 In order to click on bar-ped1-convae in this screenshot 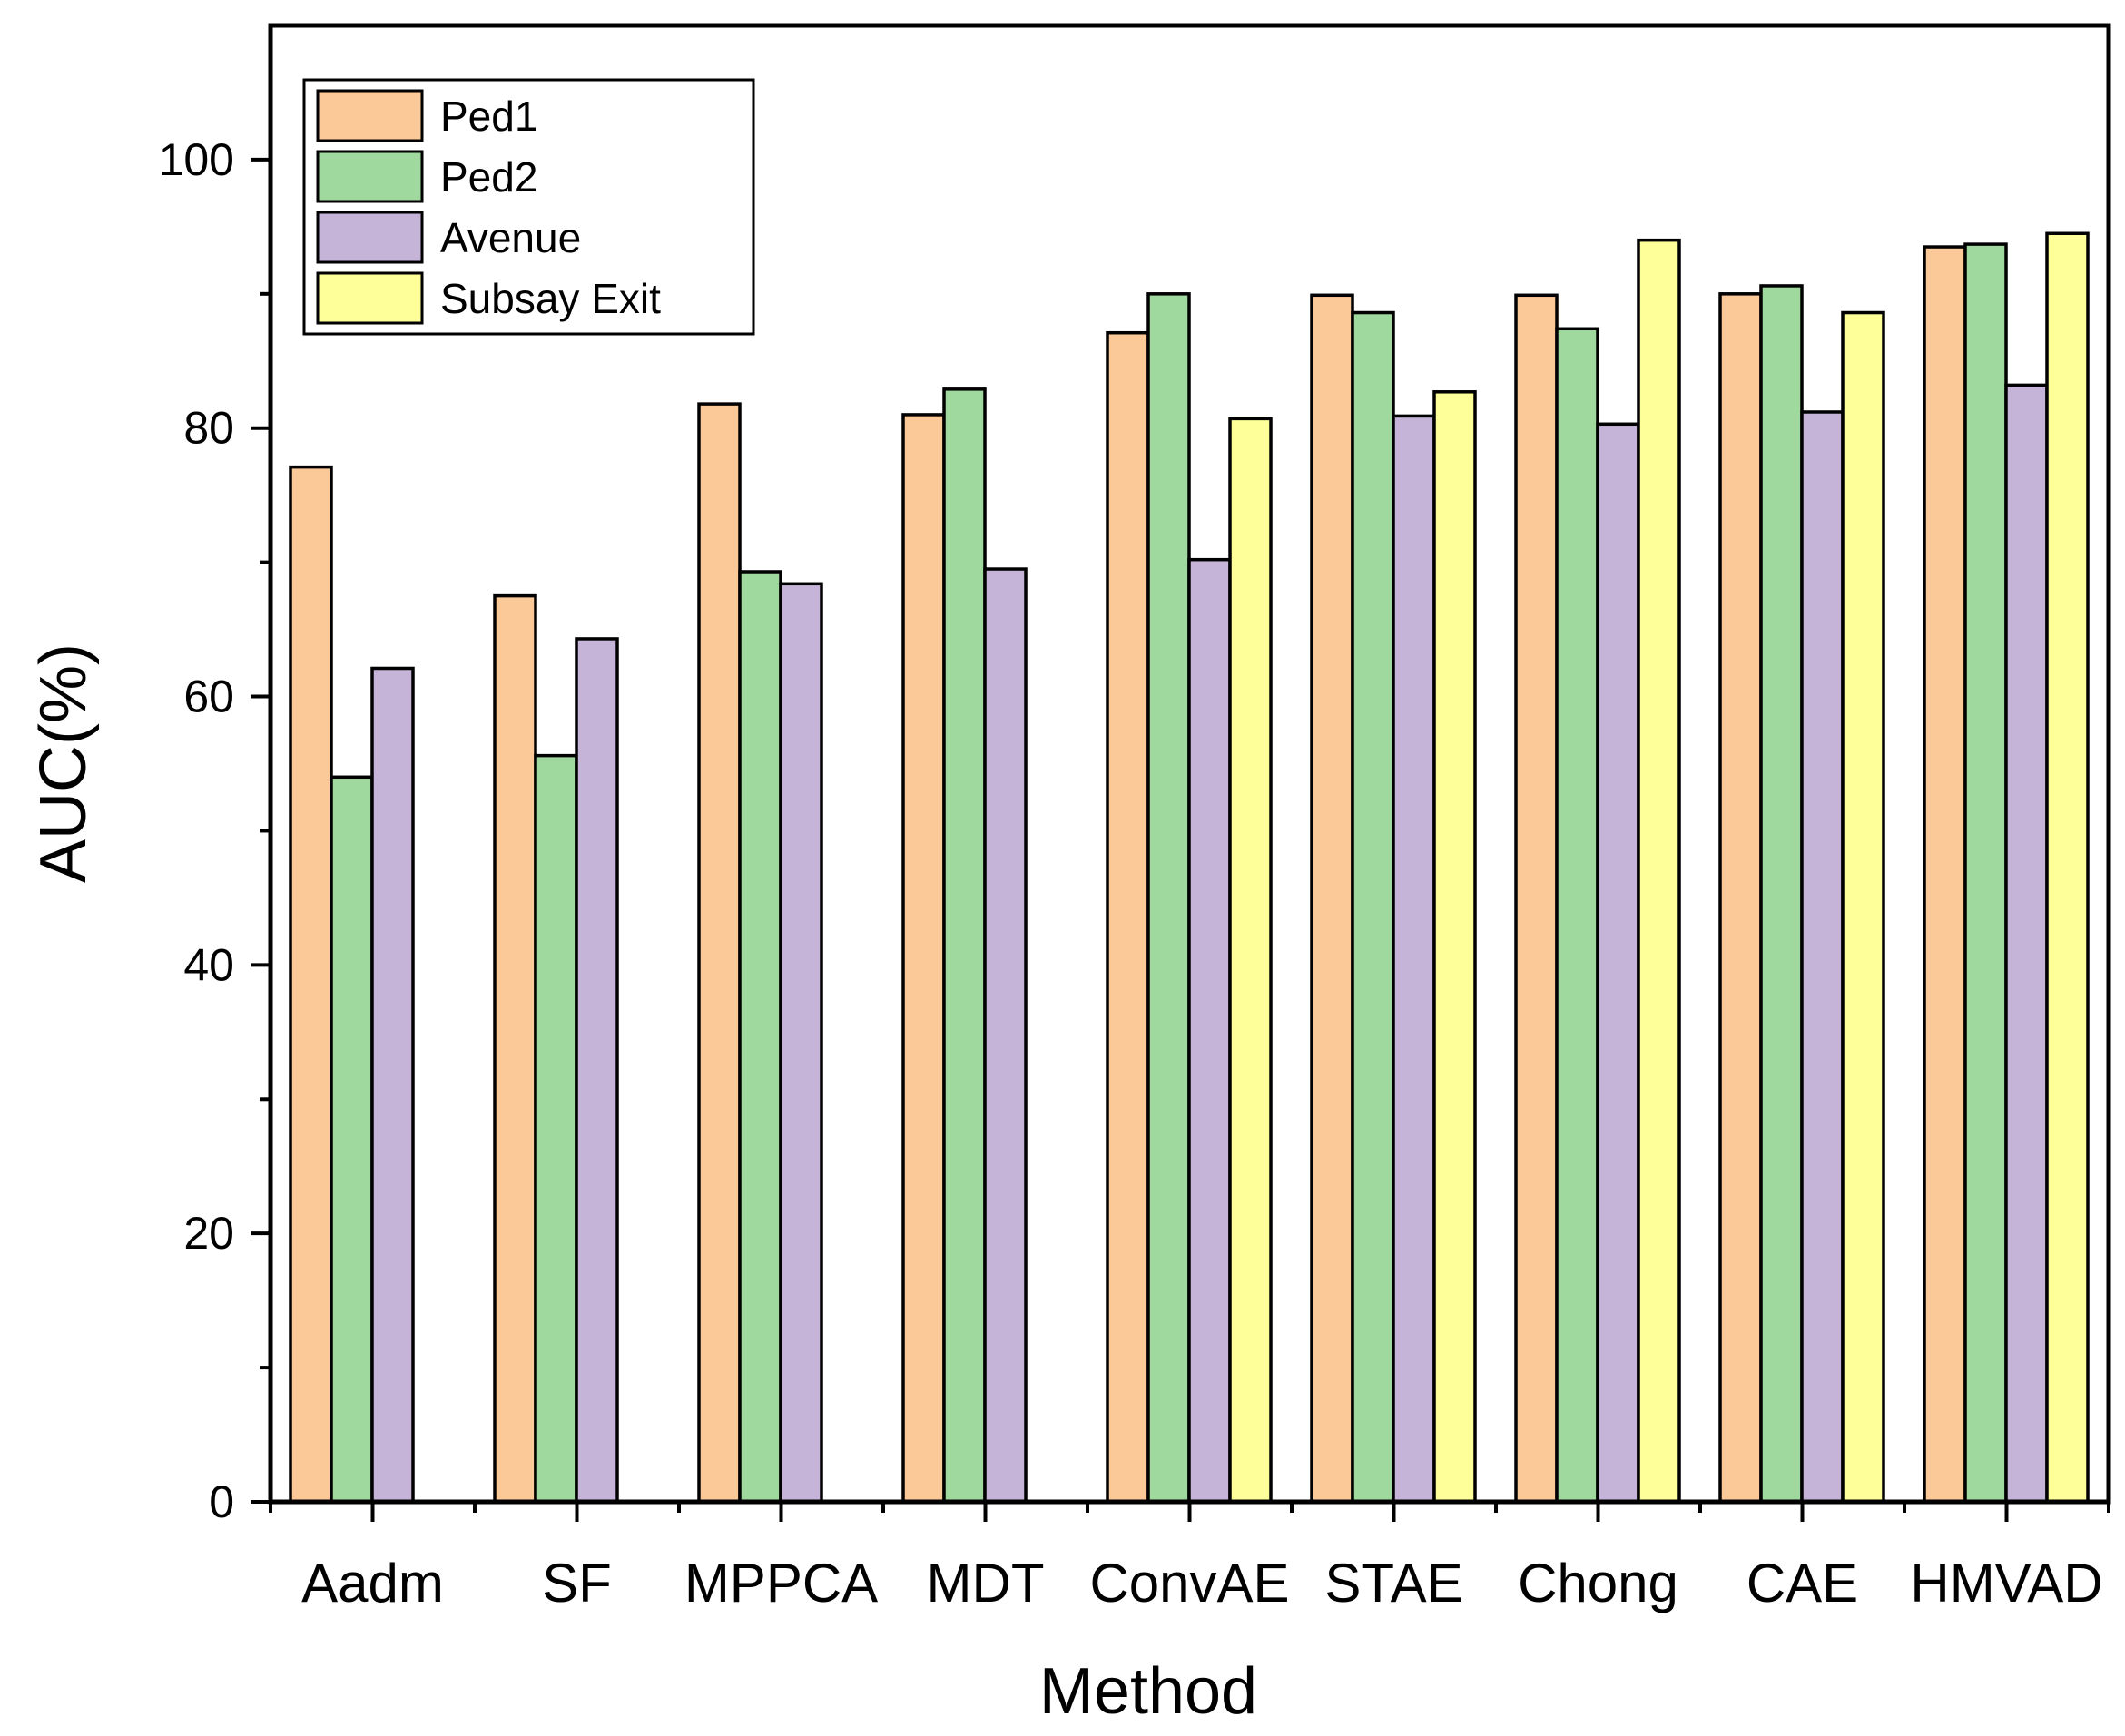, I will do `click(1128, 917)`.